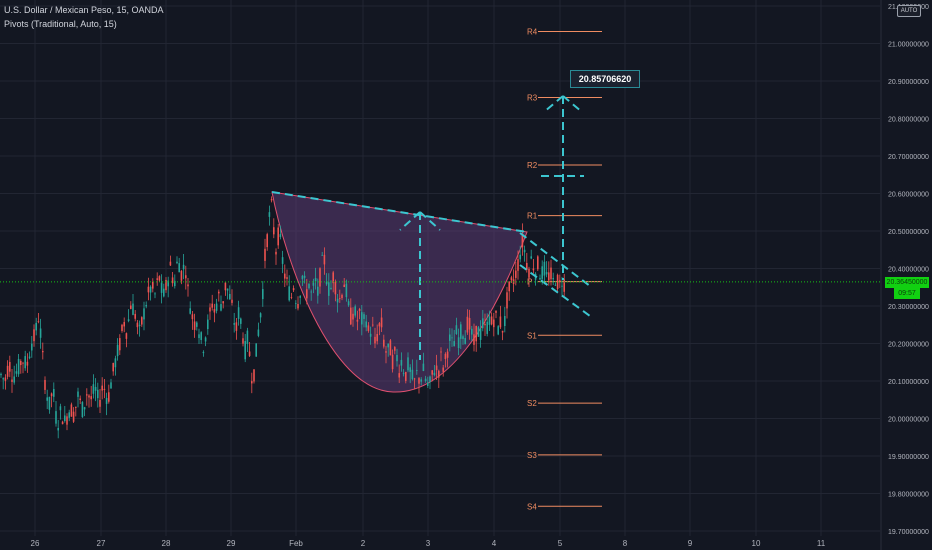  I want to click on indicator-label: Pivots (Traditional, Auto, 15), so click(60, 24).